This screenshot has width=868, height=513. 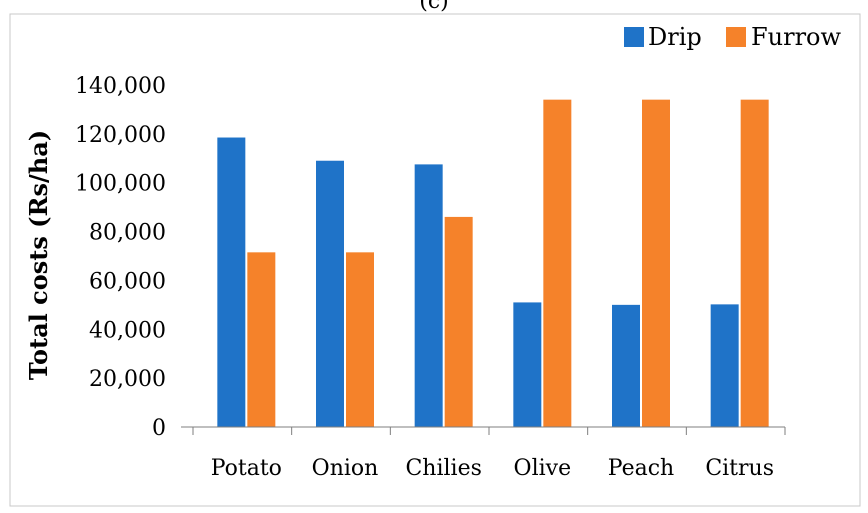 I want to click on bar-drip-peach, so click(x=626, y=365).